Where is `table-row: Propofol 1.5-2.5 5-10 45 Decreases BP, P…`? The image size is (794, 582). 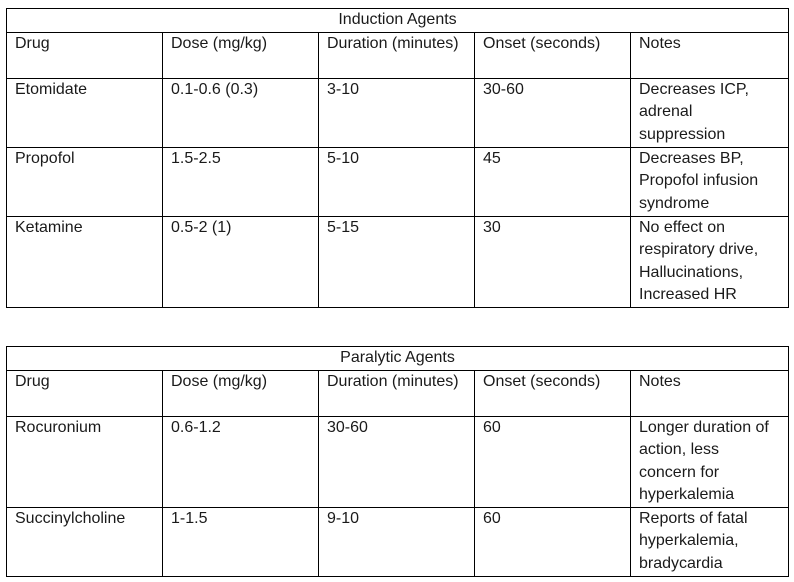
table-row: Propofol 1.5-2.5 5-10 45 Decreases BP, P… is located at coordinates (398, 181).